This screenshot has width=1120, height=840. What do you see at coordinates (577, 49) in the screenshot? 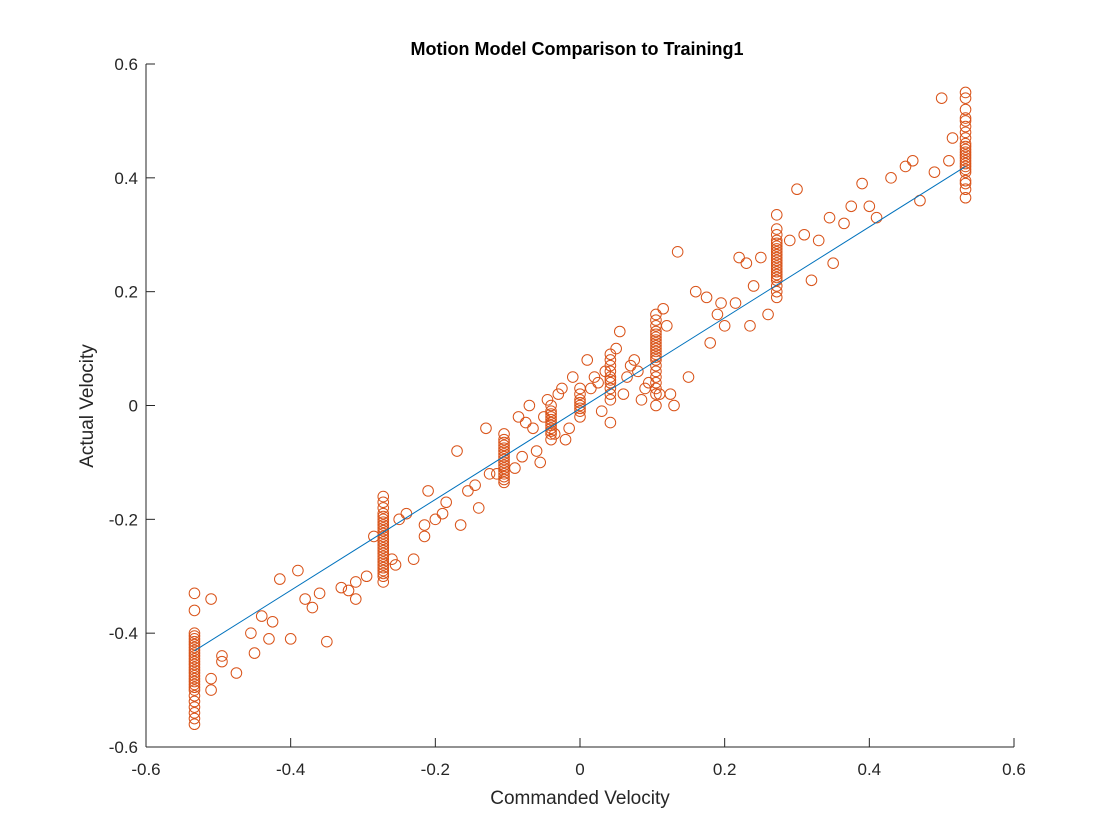
I see `chart-title: Motion Model Comparison to Training1` at bounding box center [577, 49].